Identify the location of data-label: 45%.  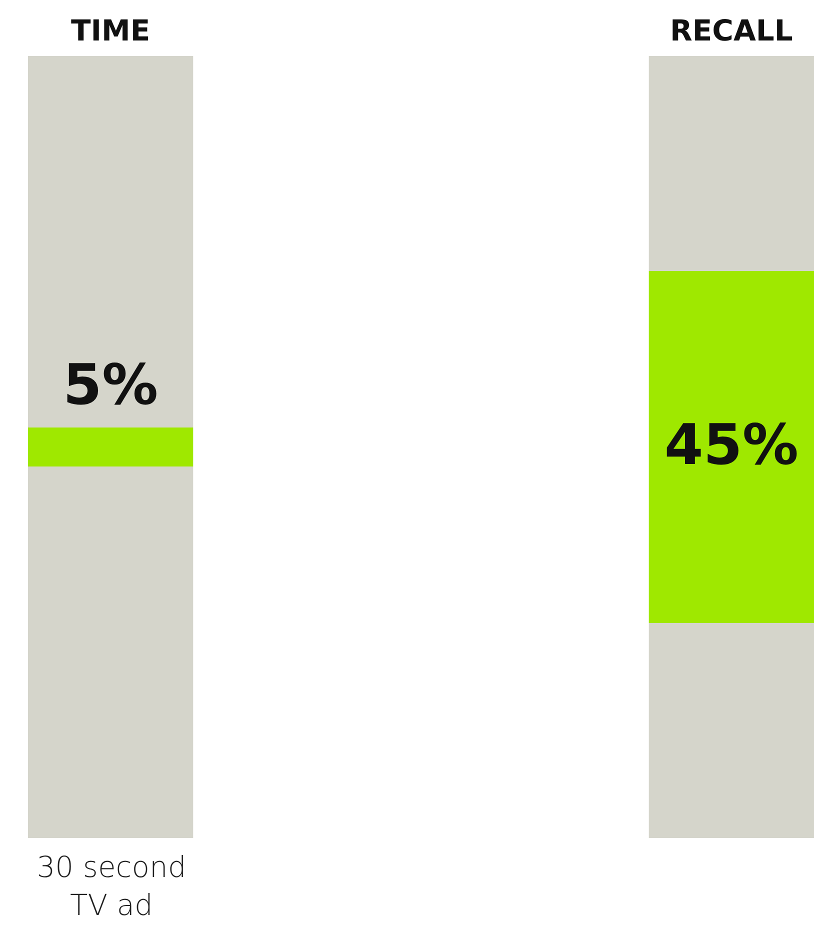
(731, 445).